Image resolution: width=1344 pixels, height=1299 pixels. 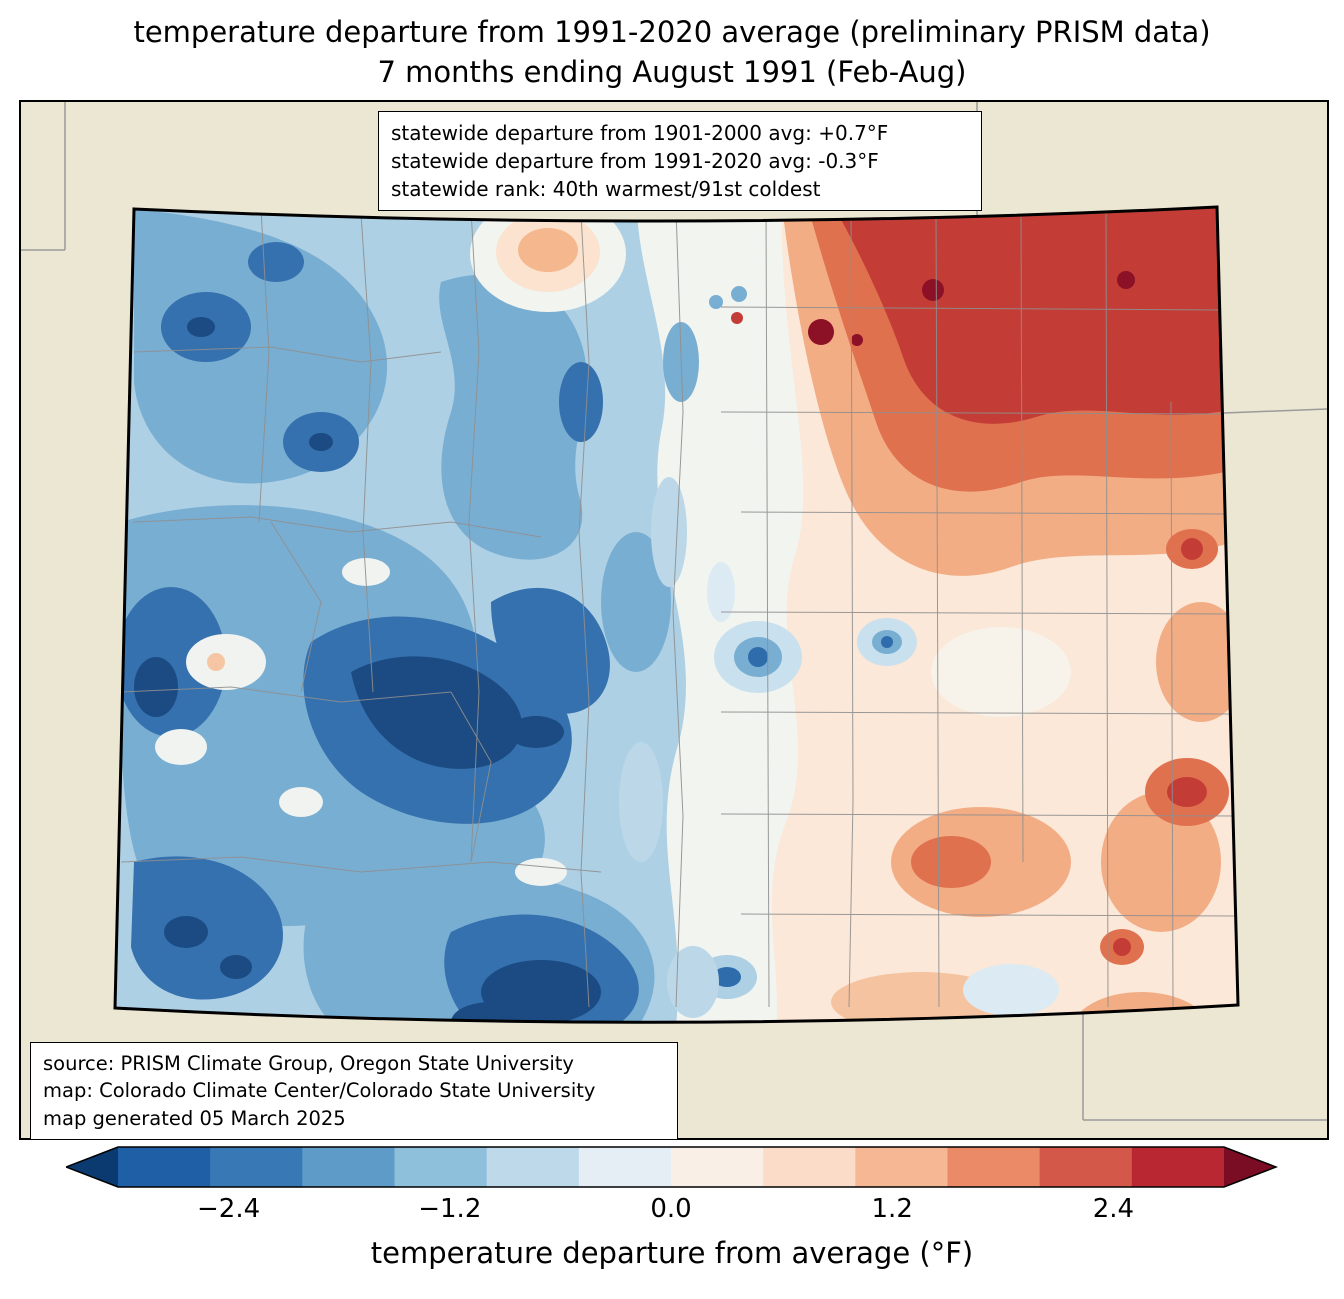 I want to click on colorbar-tick-label: 0.0, so click(x=671, y=1209).